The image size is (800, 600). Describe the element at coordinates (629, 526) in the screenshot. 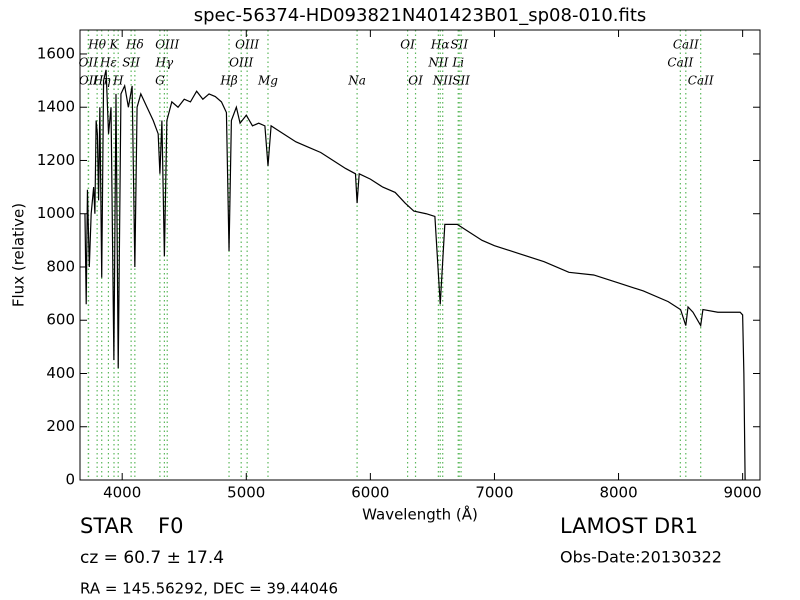

I see `survey-label: LAMOST DR1` at that location.